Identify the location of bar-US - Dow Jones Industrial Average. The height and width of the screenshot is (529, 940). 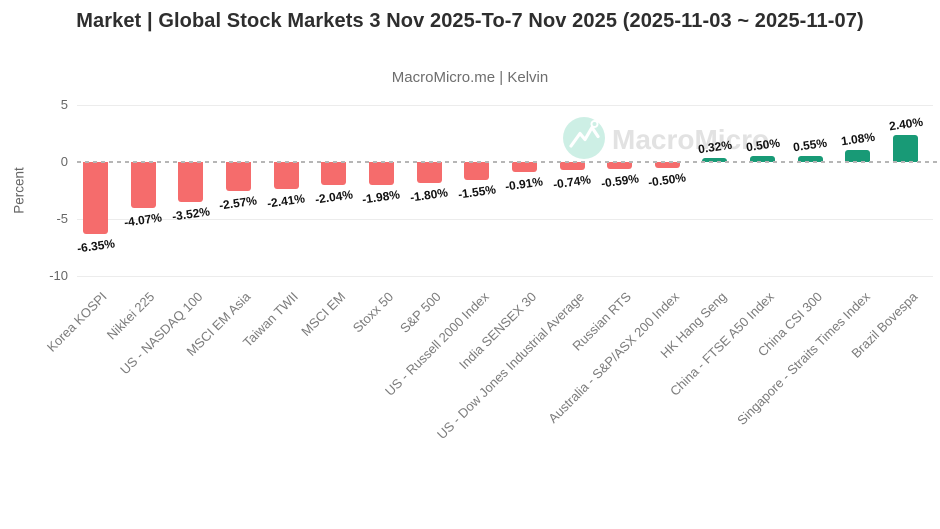
(572, 166).